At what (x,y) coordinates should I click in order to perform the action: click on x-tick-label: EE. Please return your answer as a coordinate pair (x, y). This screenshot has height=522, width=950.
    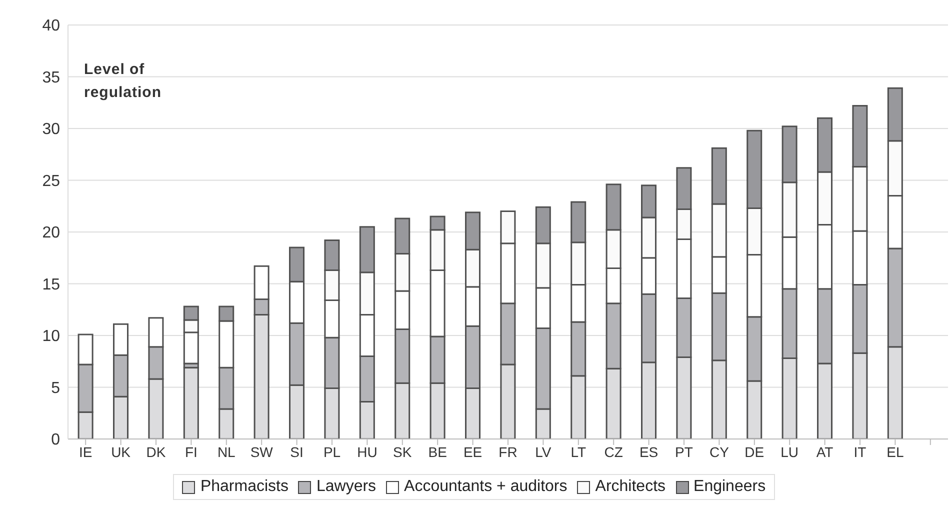
    Looking at the image, I should click on (472, 452).